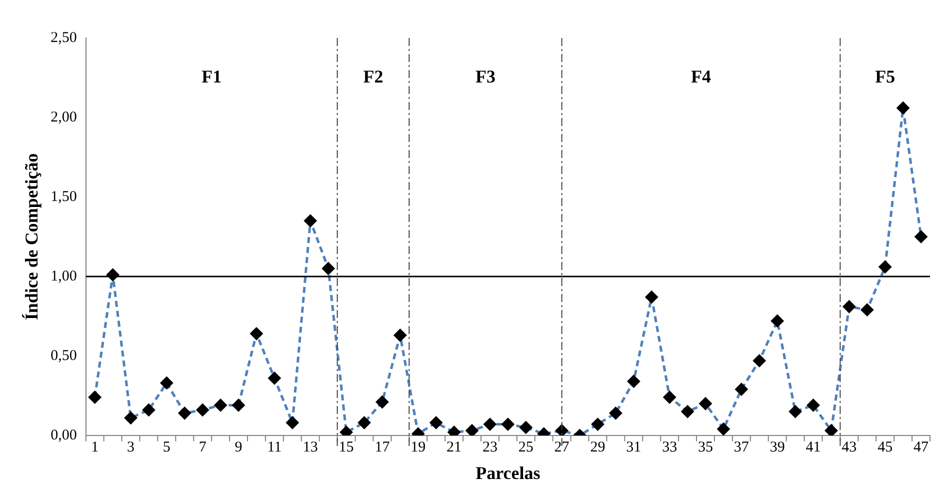 The width and height of the screenshot is (948, 502). Describe the element at coordinates (849, 447) in the screenshot. I see `x-tick-label: 43` at that location.